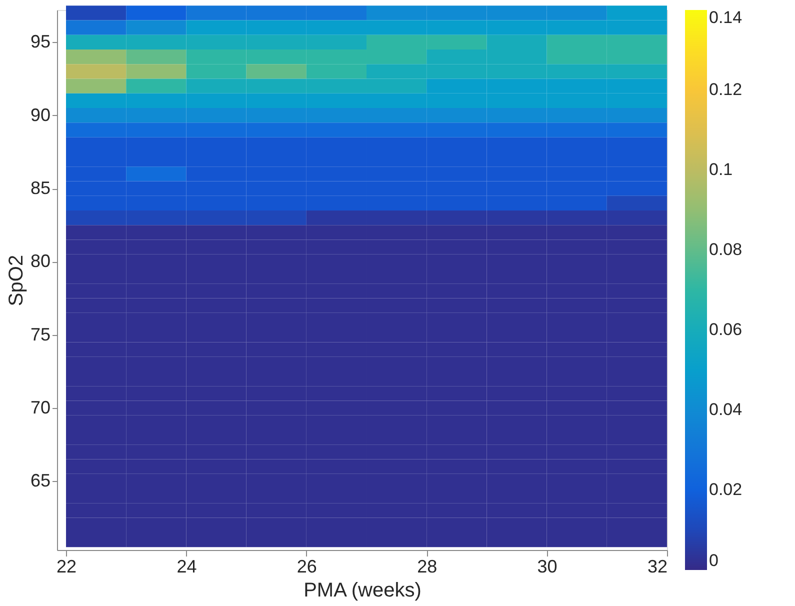  What do you see at coordinates (186, 566) in the screenshot?
I see `x-tick-label: 24` at bounding box center [186, 566].